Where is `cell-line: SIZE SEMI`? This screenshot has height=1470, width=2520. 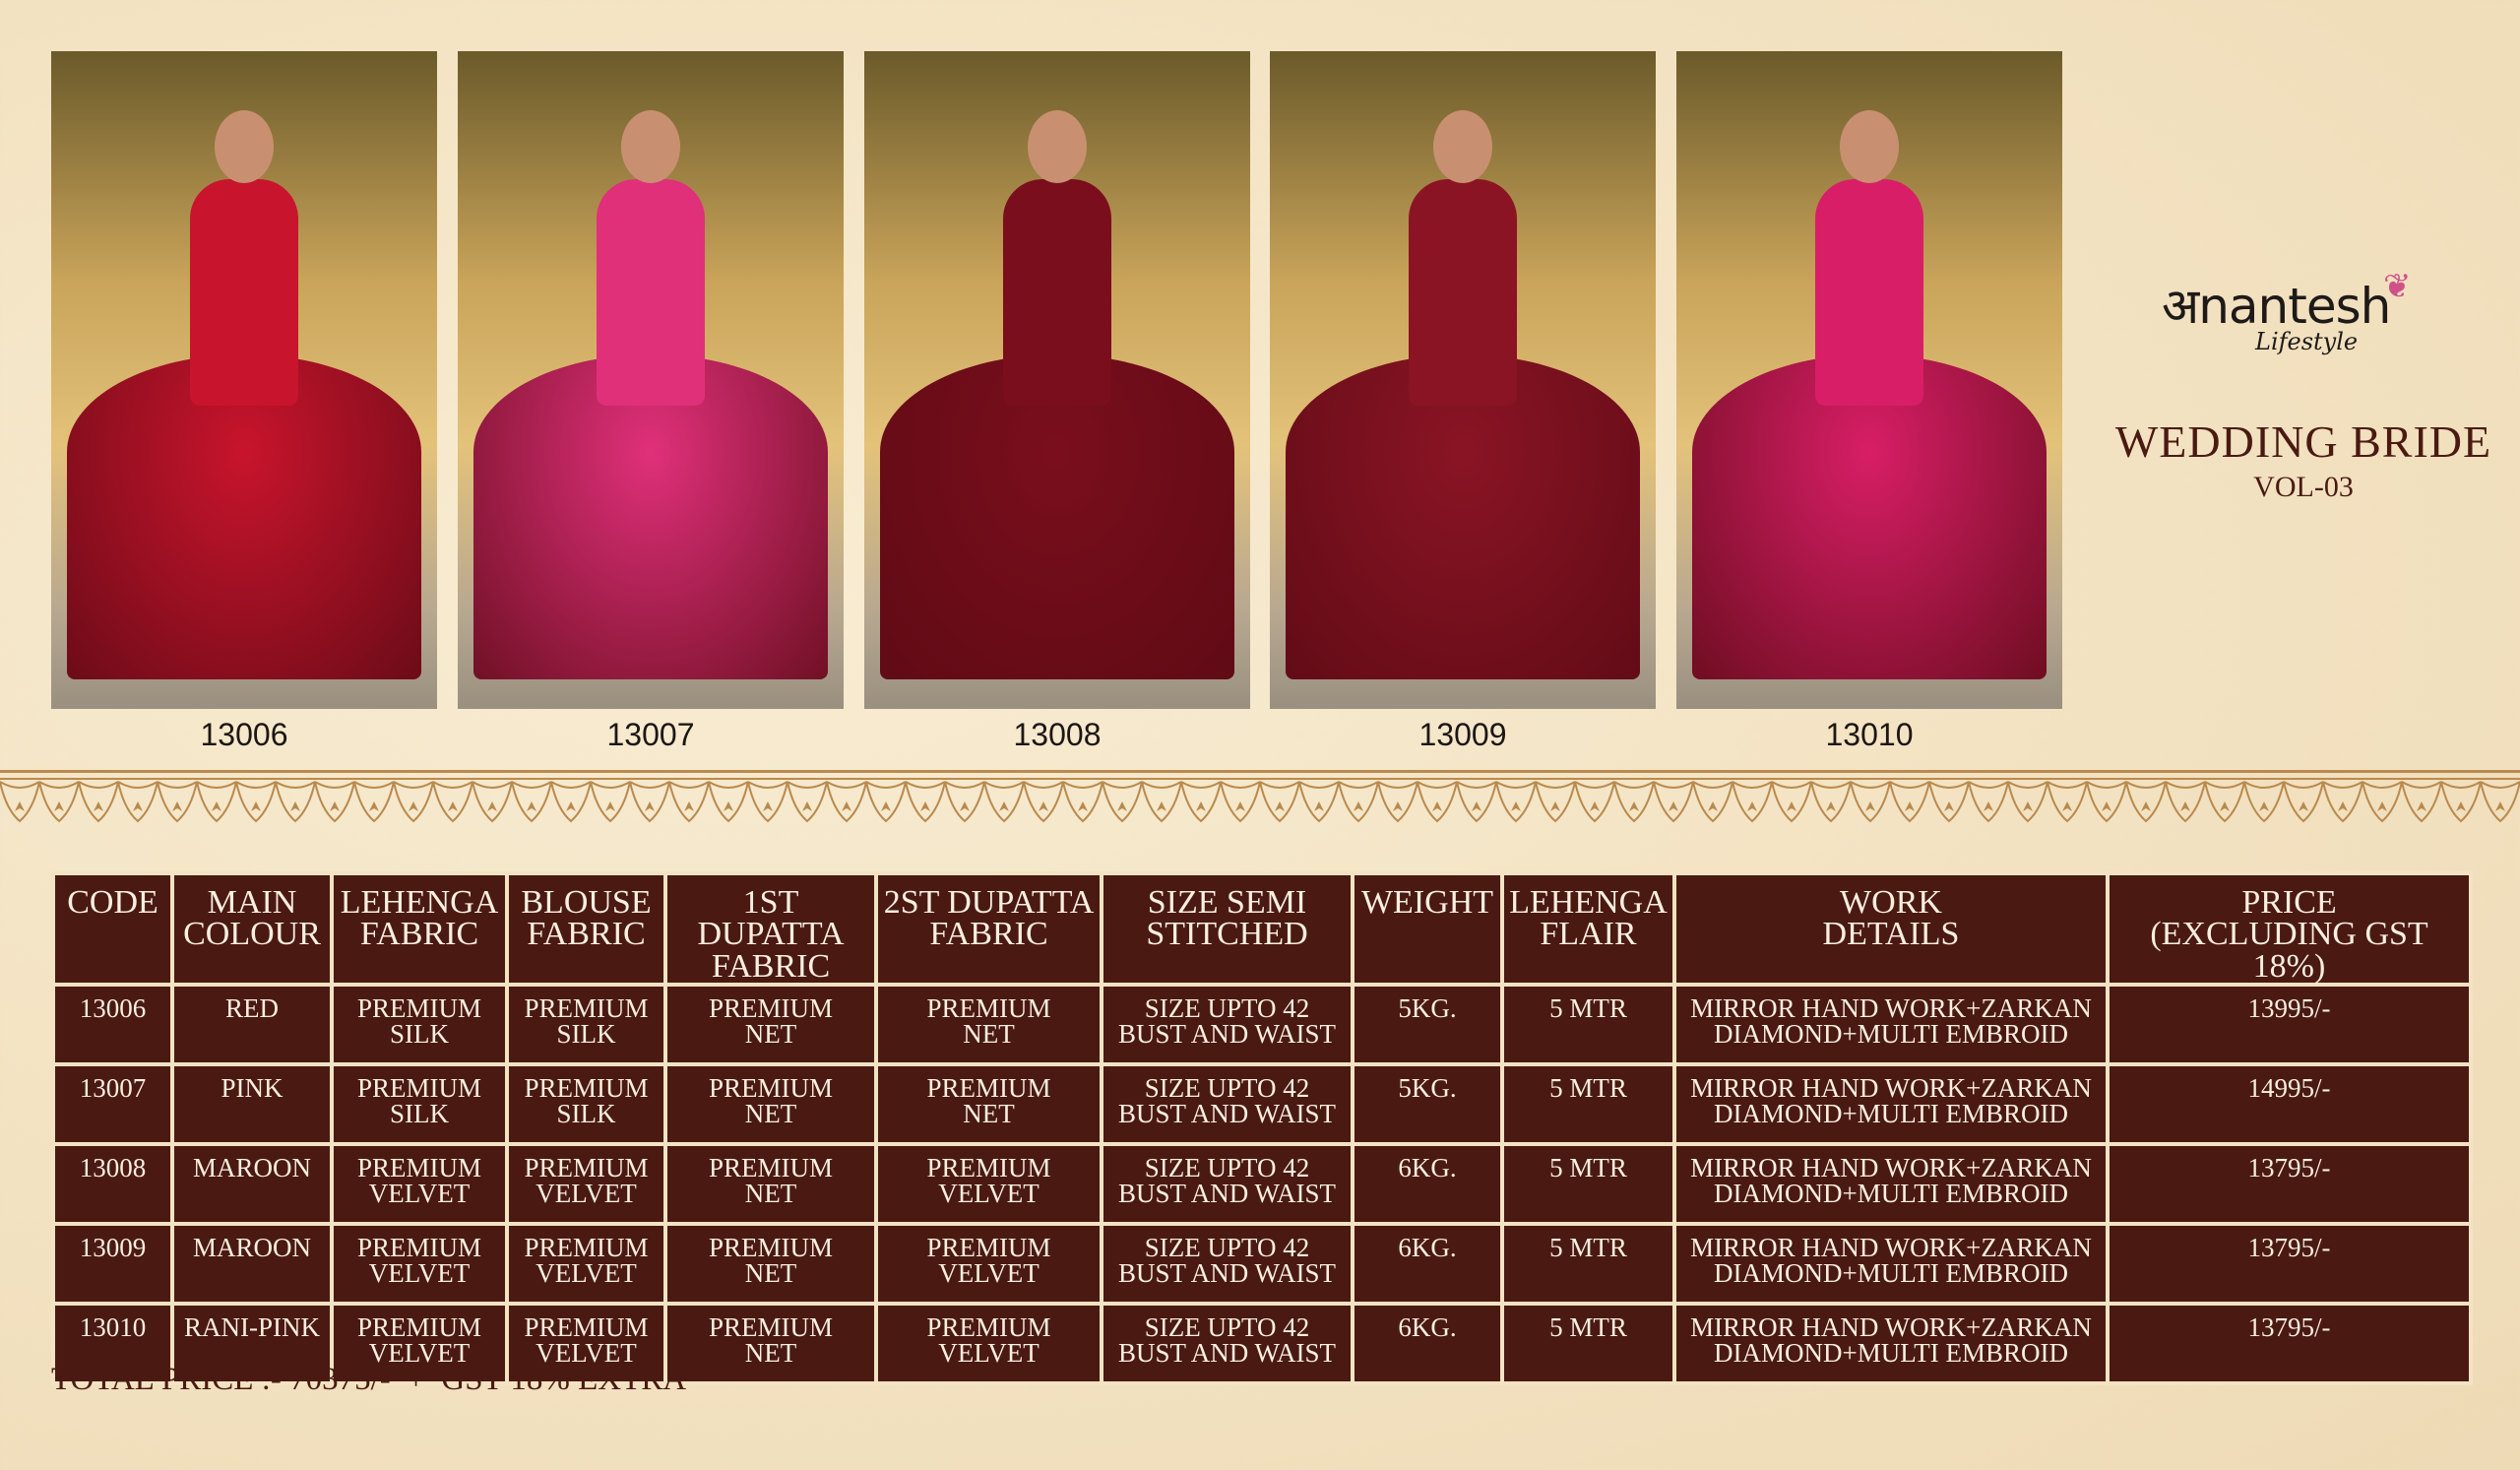
cell-line: SIZE SEMI is located at coordinates (1227, 902).